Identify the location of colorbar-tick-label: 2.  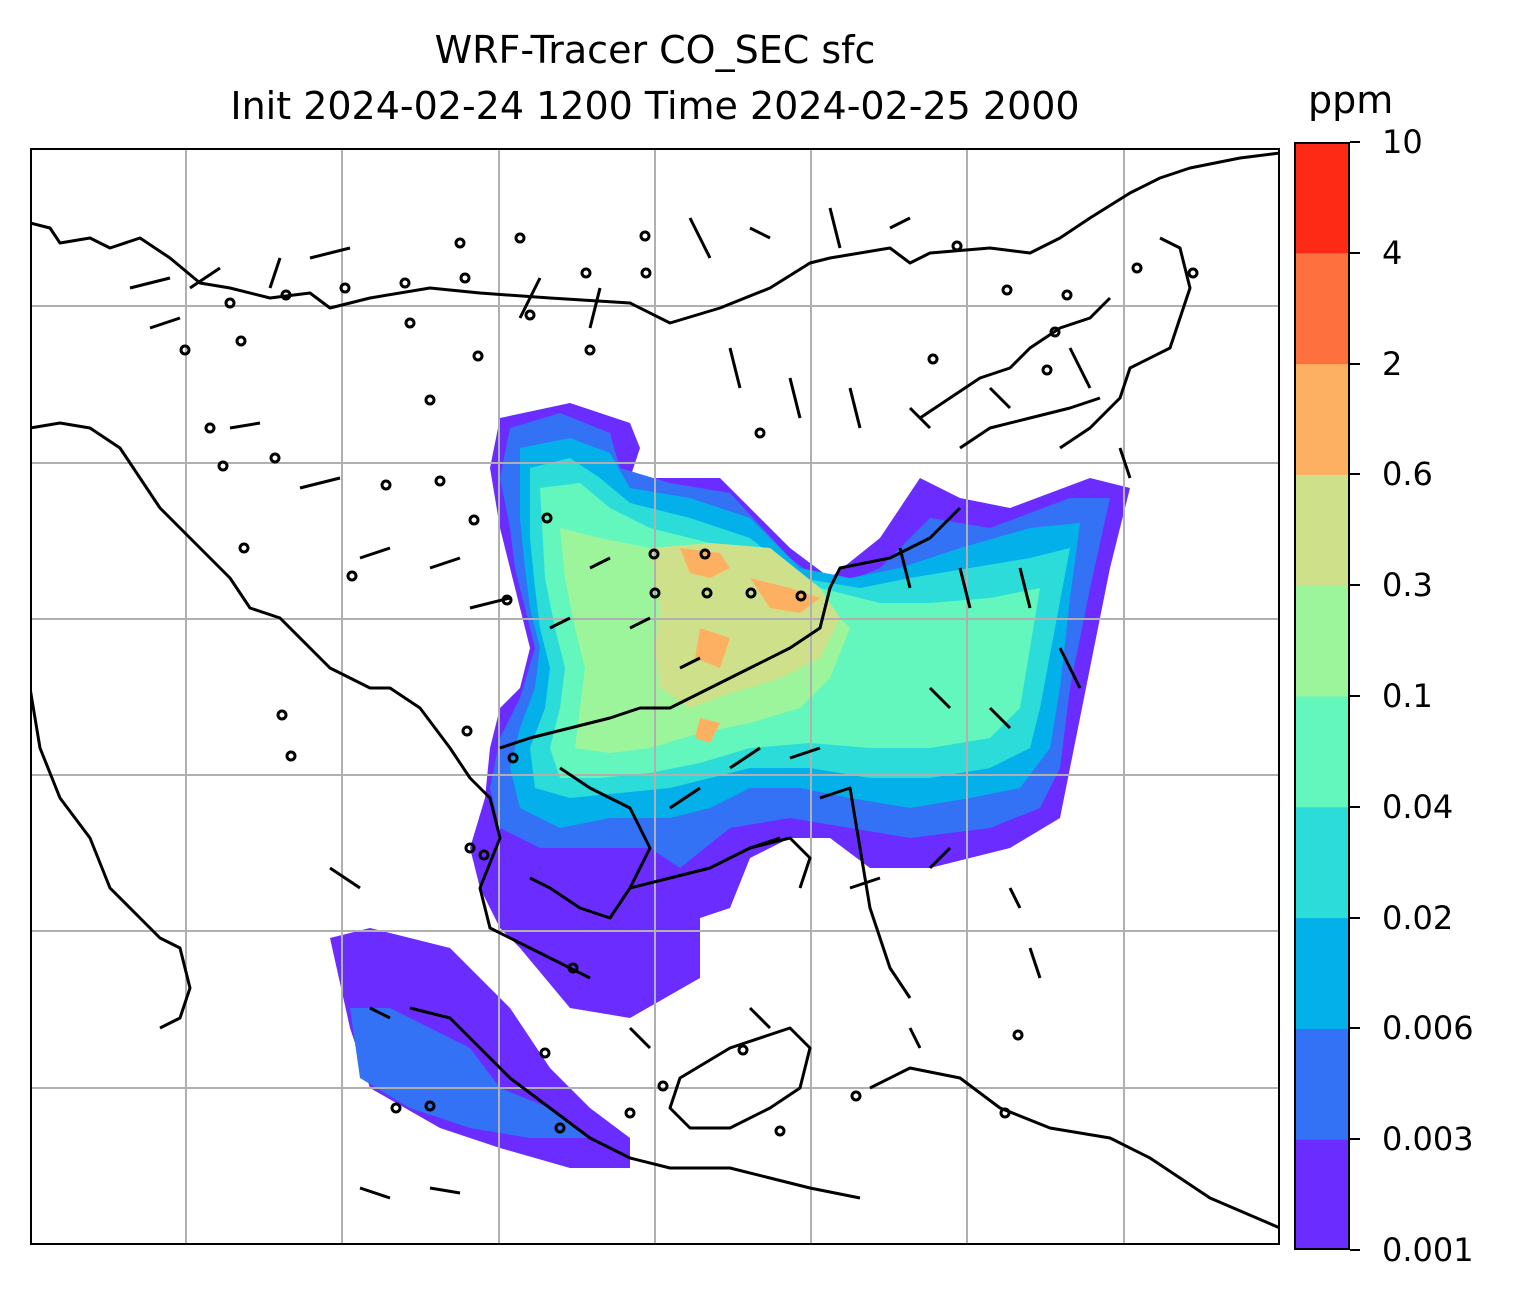
(1392, 363).